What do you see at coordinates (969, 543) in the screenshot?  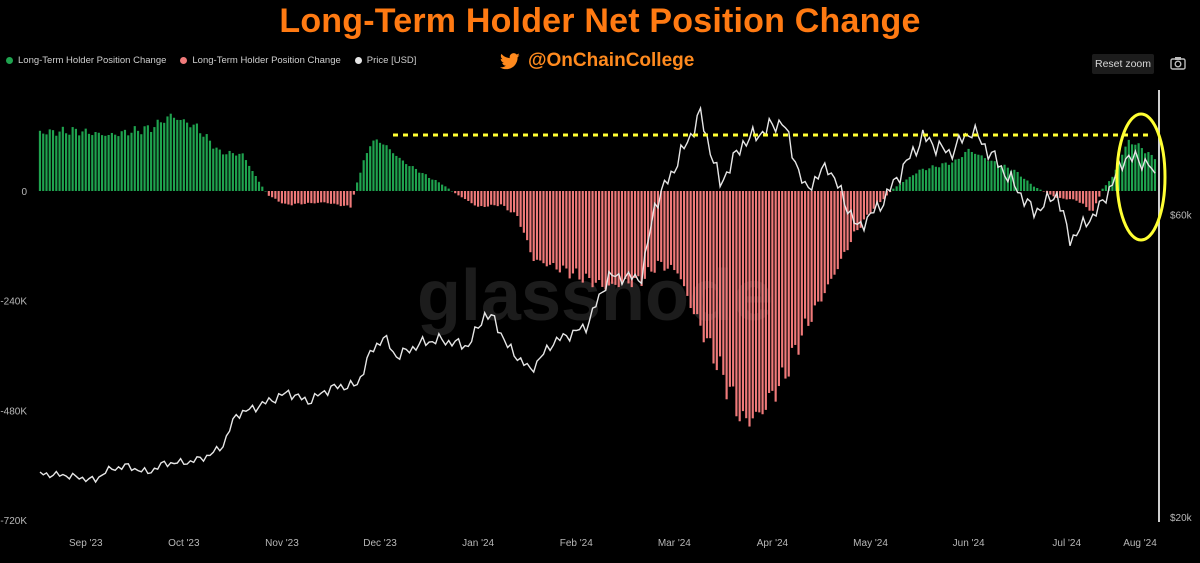 I see `x-tick-label: Jun '24` at bounding box center [969, 543].